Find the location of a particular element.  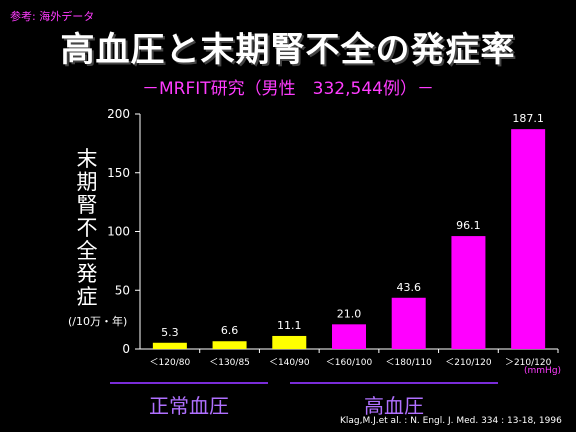

bar-value-label: 187.1 is located at coordinates (528, 118).